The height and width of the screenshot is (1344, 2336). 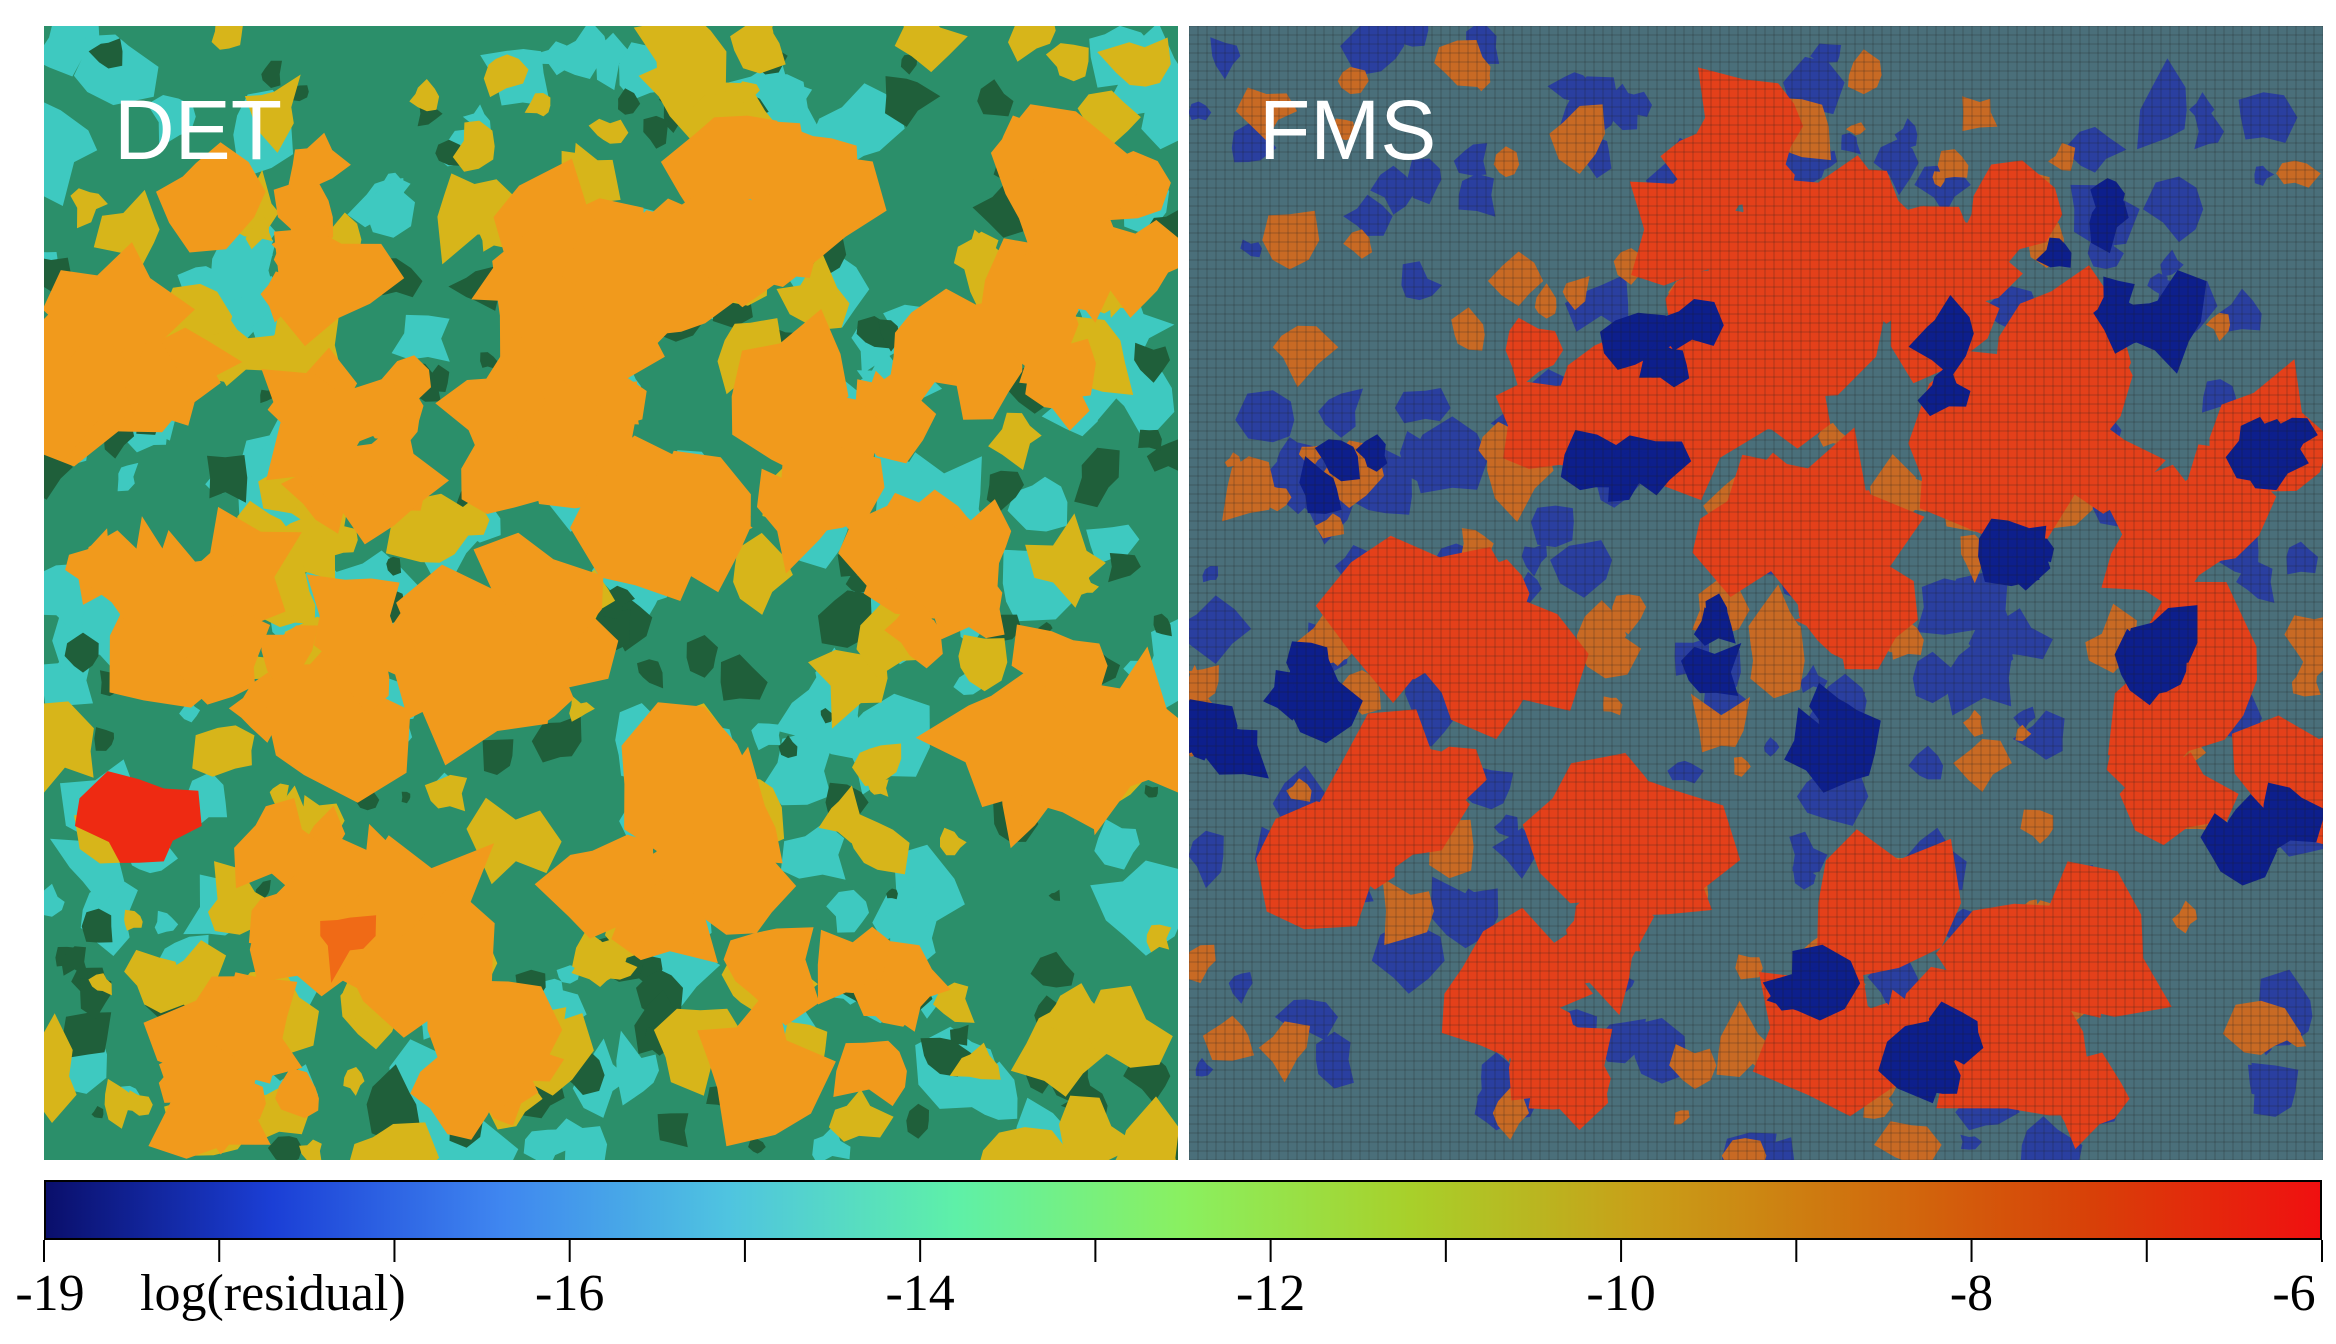 I want to click on colorbar-gradient, so click(x=1183, y=1210).